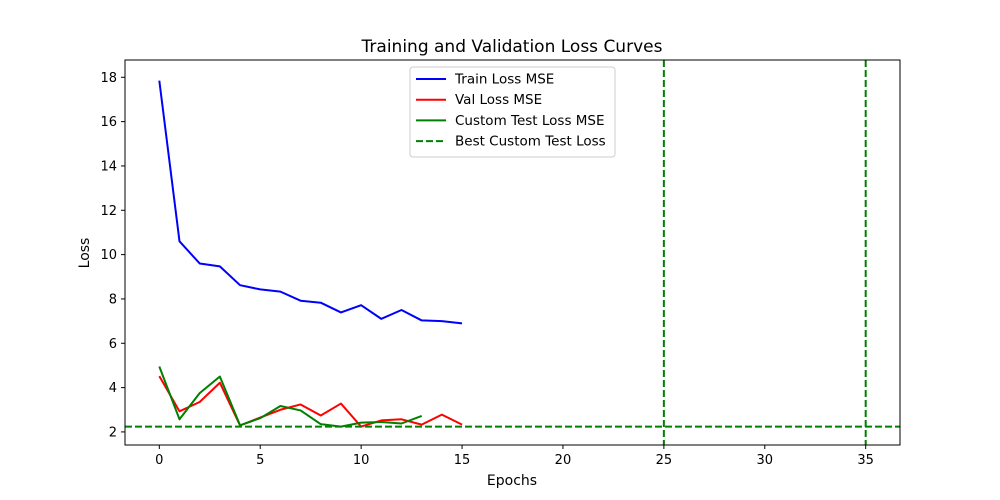 This screenshot has width=1000, height=500. Describe the element at coordinates (310, 202) in the screenshot. I see `train-loss-mse-line` at that location.